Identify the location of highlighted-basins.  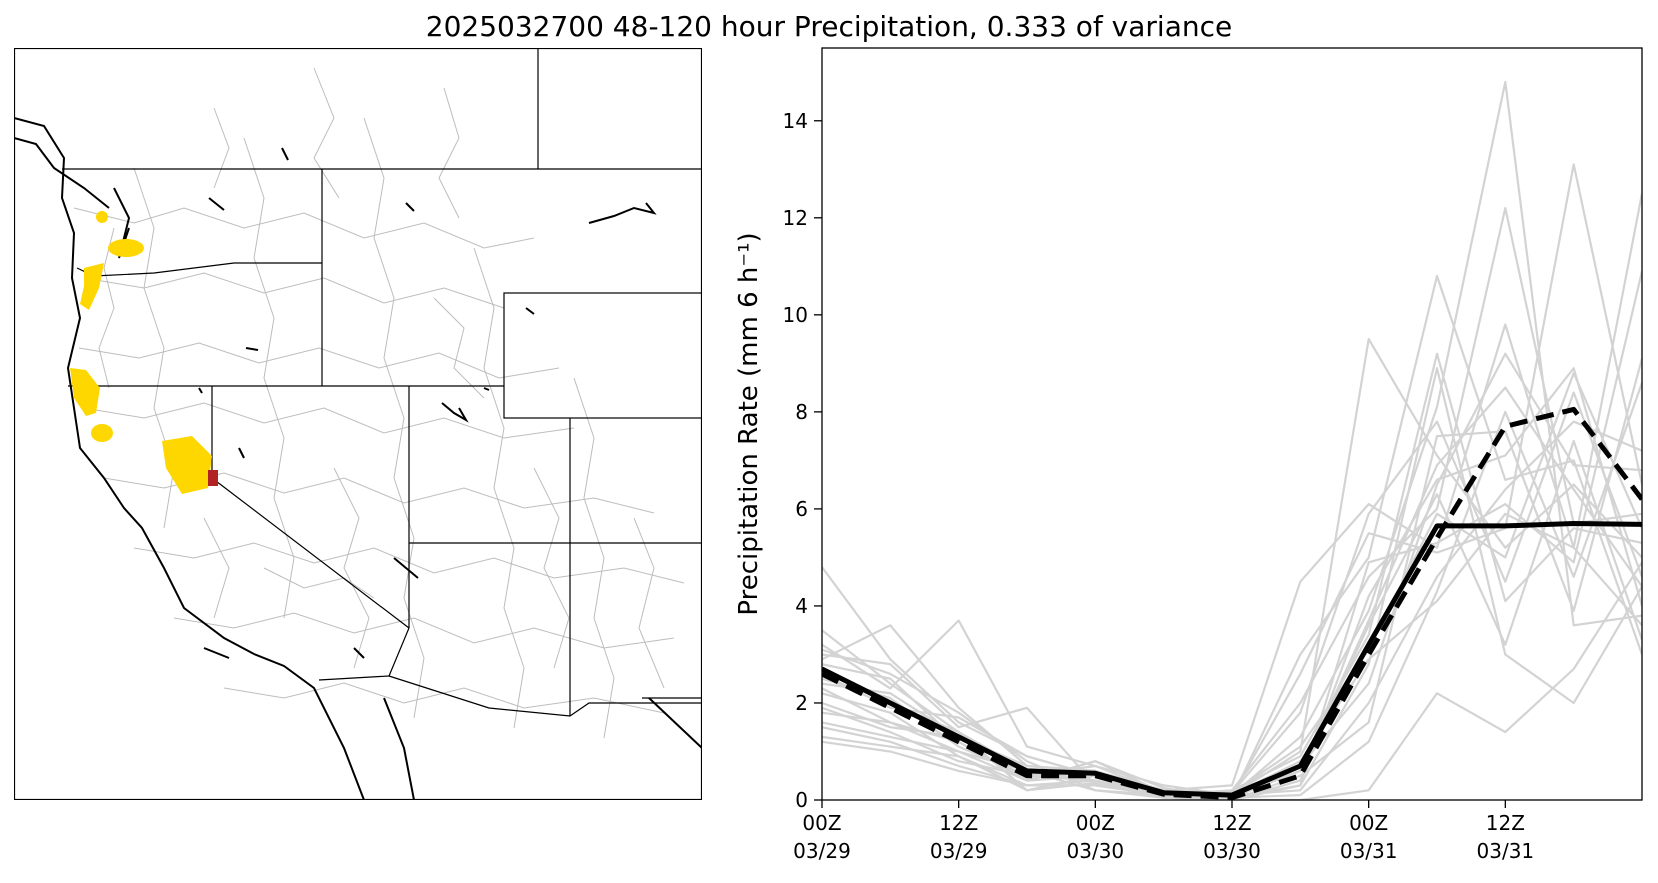
(141, 352).